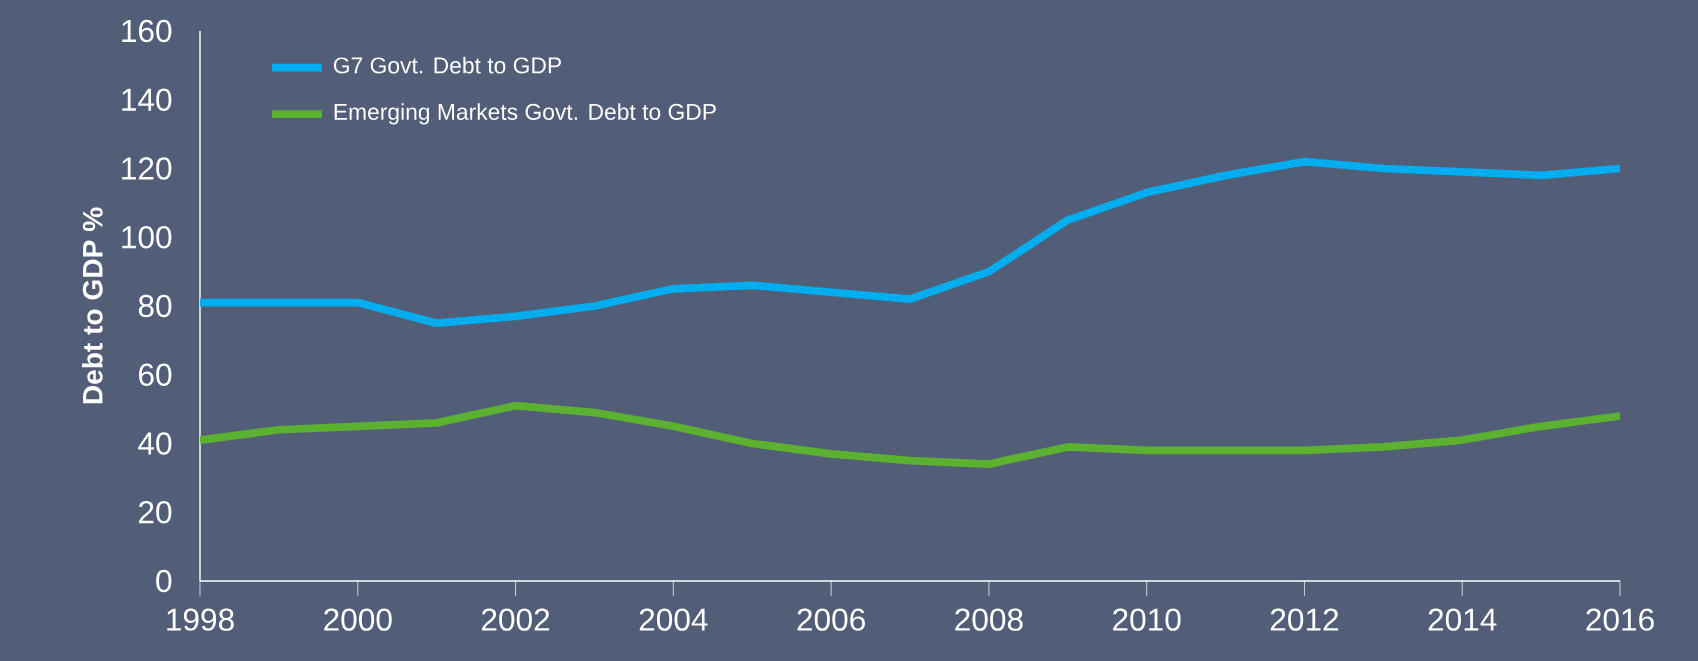 The width and height of the screenshot is (1698, 661). Describe the element at coordinates (358, 619) in the screenshot. I see `x-tick-label: 2000` at that location.